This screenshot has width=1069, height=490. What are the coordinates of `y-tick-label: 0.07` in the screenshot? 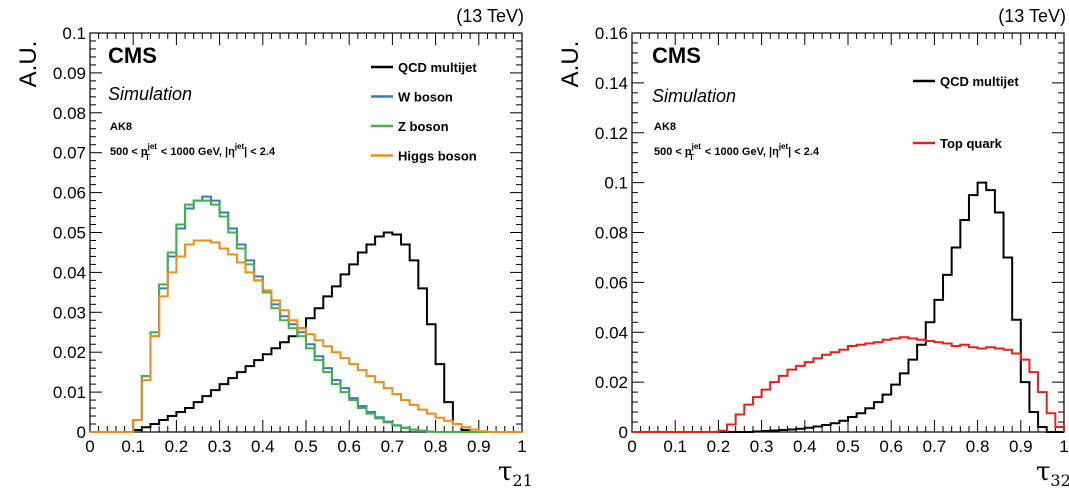 It's located at (69, 153).